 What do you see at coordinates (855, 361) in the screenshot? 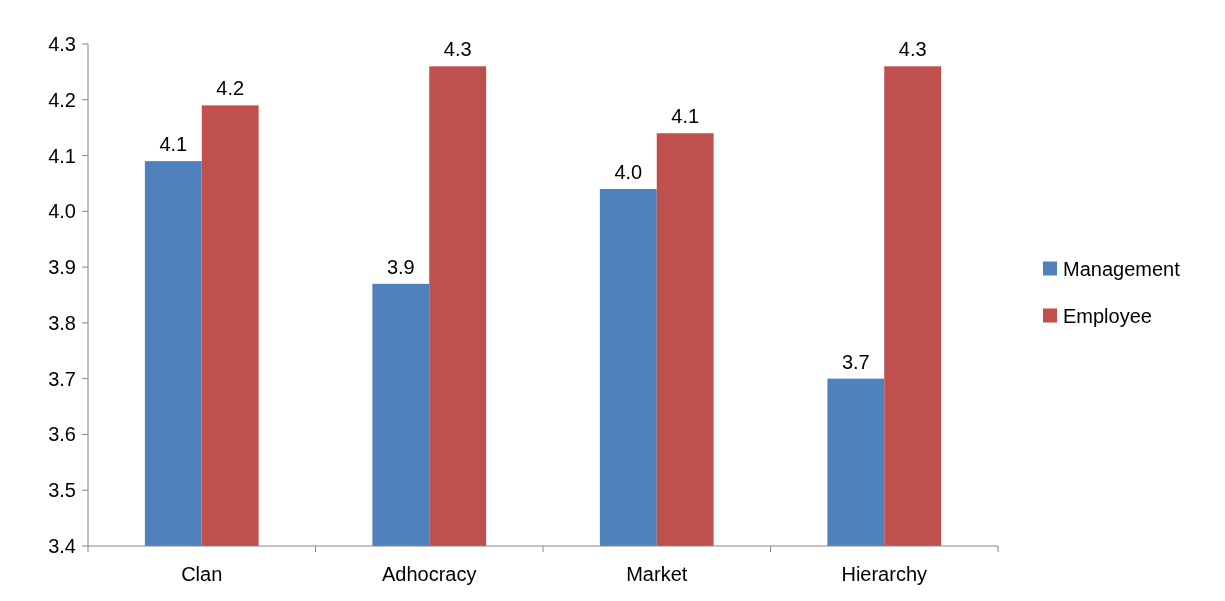
I see `data-label: 3.7` at bounding box center [855, 361].